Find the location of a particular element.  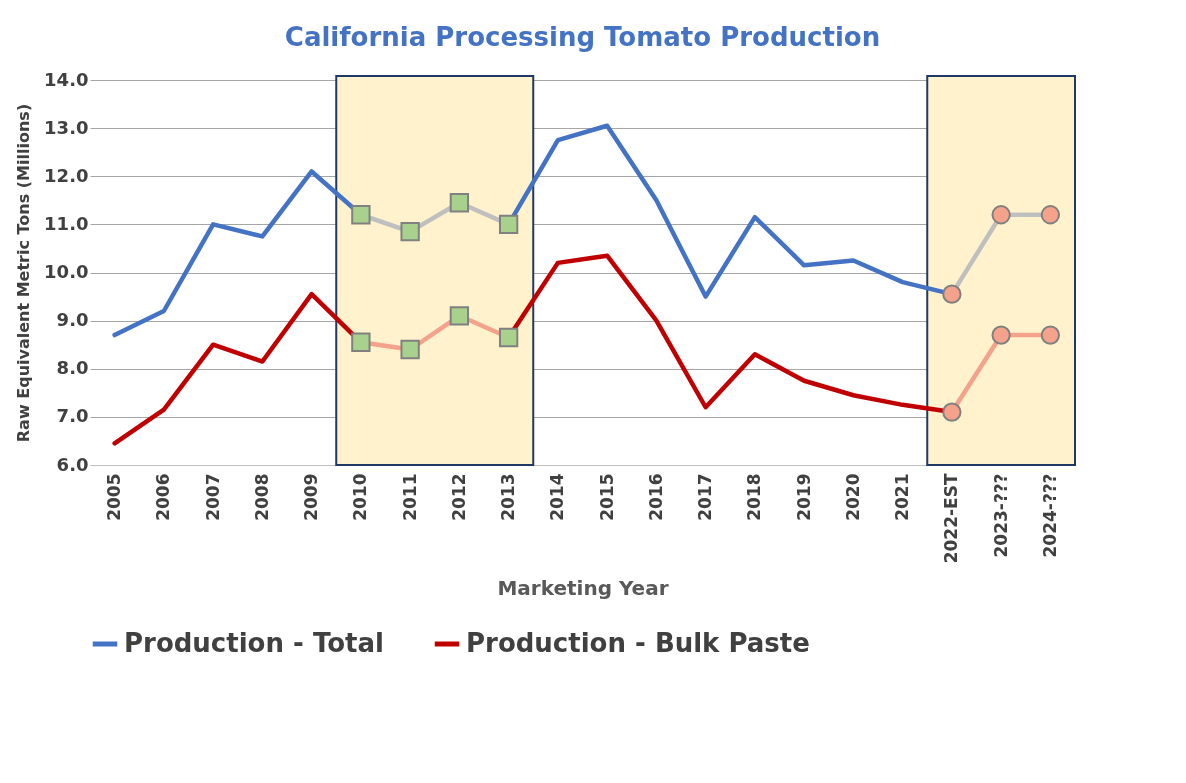

x-axis-title: Marketing Year is located at coordinates (583, 588).